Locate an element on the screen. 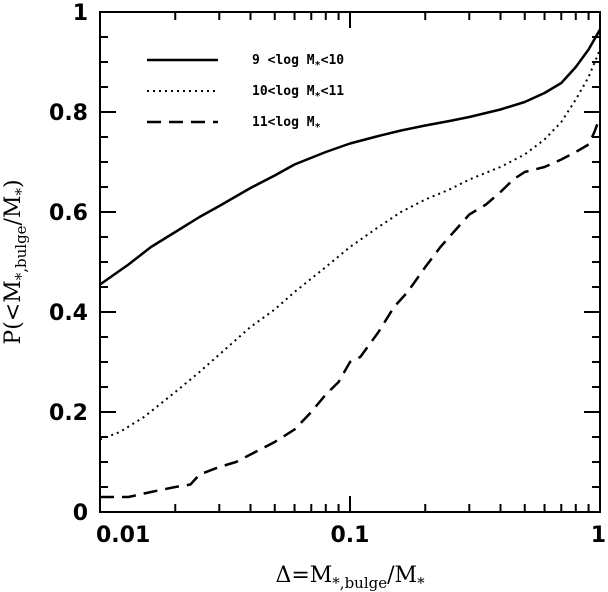  x-tick-label: 1 is located at coordinates (598, 535).